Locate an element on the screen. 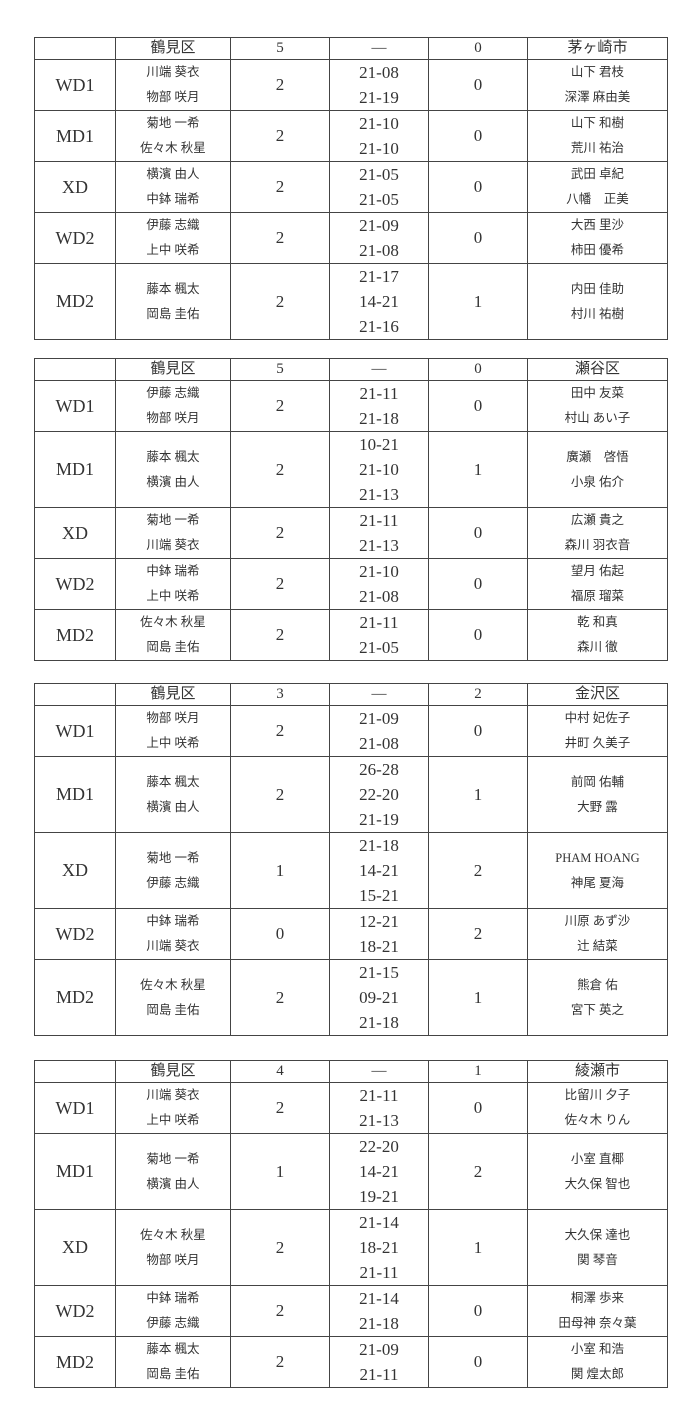 The height and width of the screenshot is (1407, 700). away-games-won: 1 is located at coordinates (478, 997).